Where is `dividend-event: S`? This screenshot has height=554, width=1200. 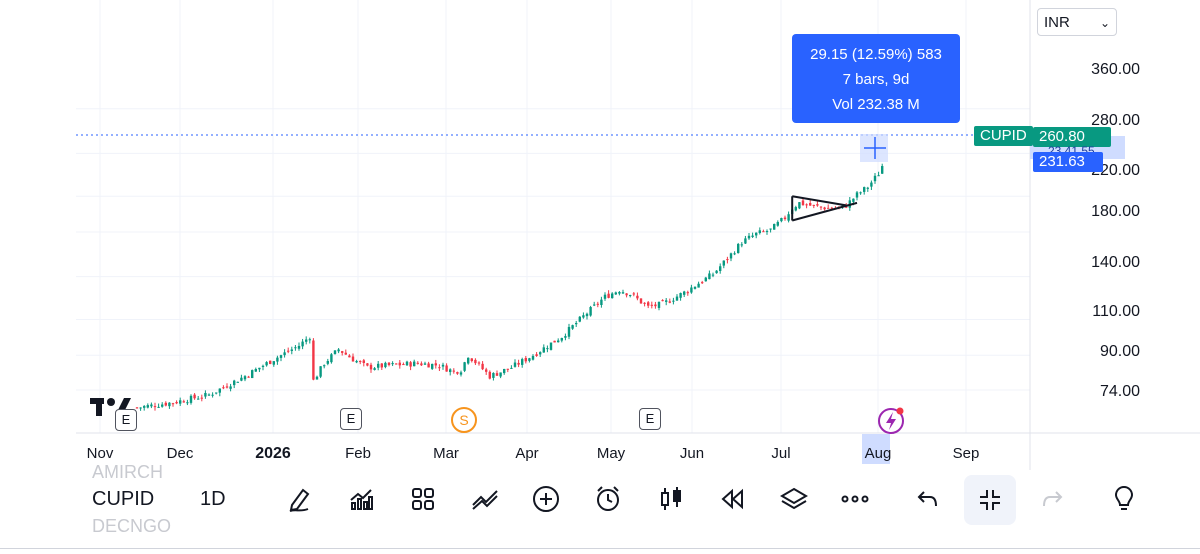 dividend-event: S is located at coordinates (464, 420).